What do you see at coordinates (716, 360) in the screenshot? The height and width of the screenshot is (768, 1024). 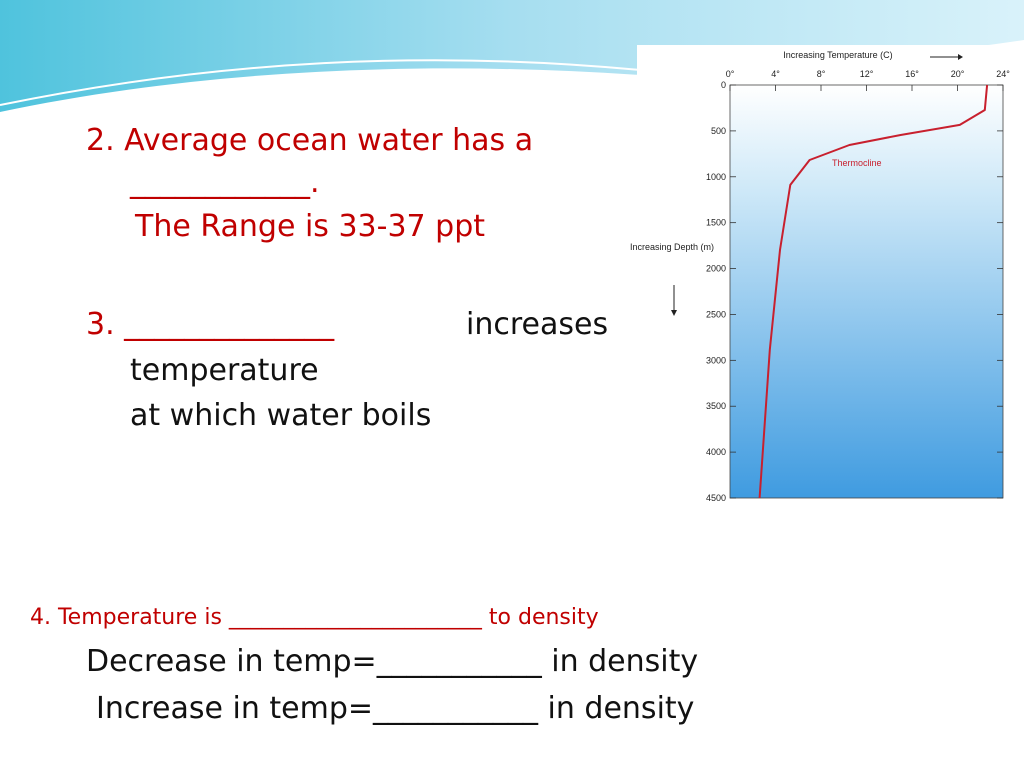 I see `y-tick-label: 3000` at bounding box center [716, 360].